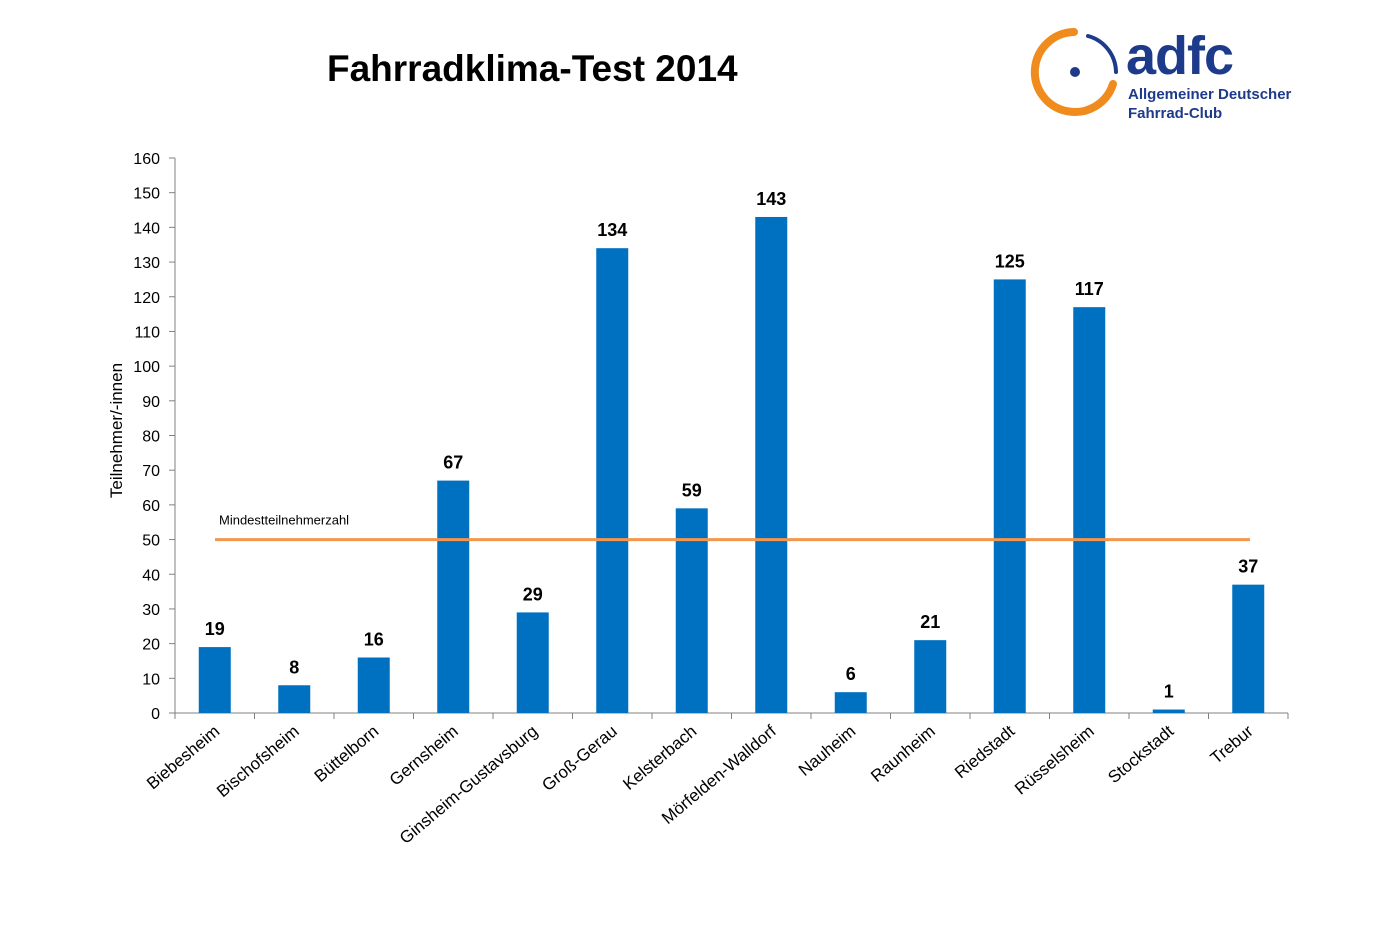 This screenshot has width=1400, height=933. Describe the element at coordinates (468, 785) in the screenshot. I see `category-label: Ginsheim-Gustavsburg` at that location.